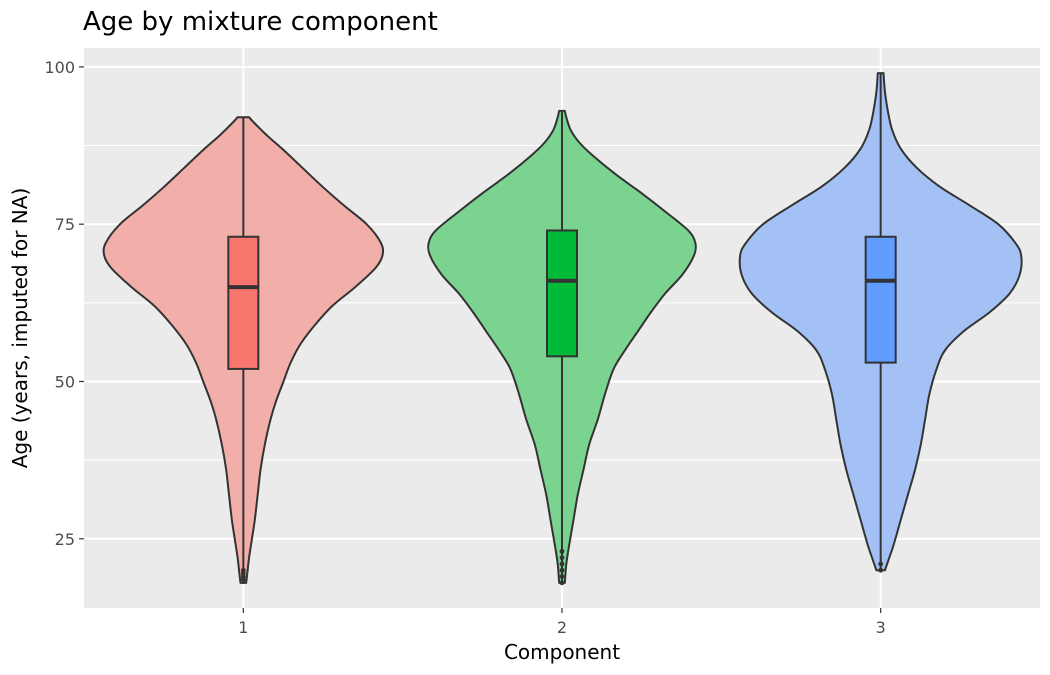 The width and height of the screenshot is (1050, 675). I want to click on chart-title: Age by mixture component, so click(260, 22).